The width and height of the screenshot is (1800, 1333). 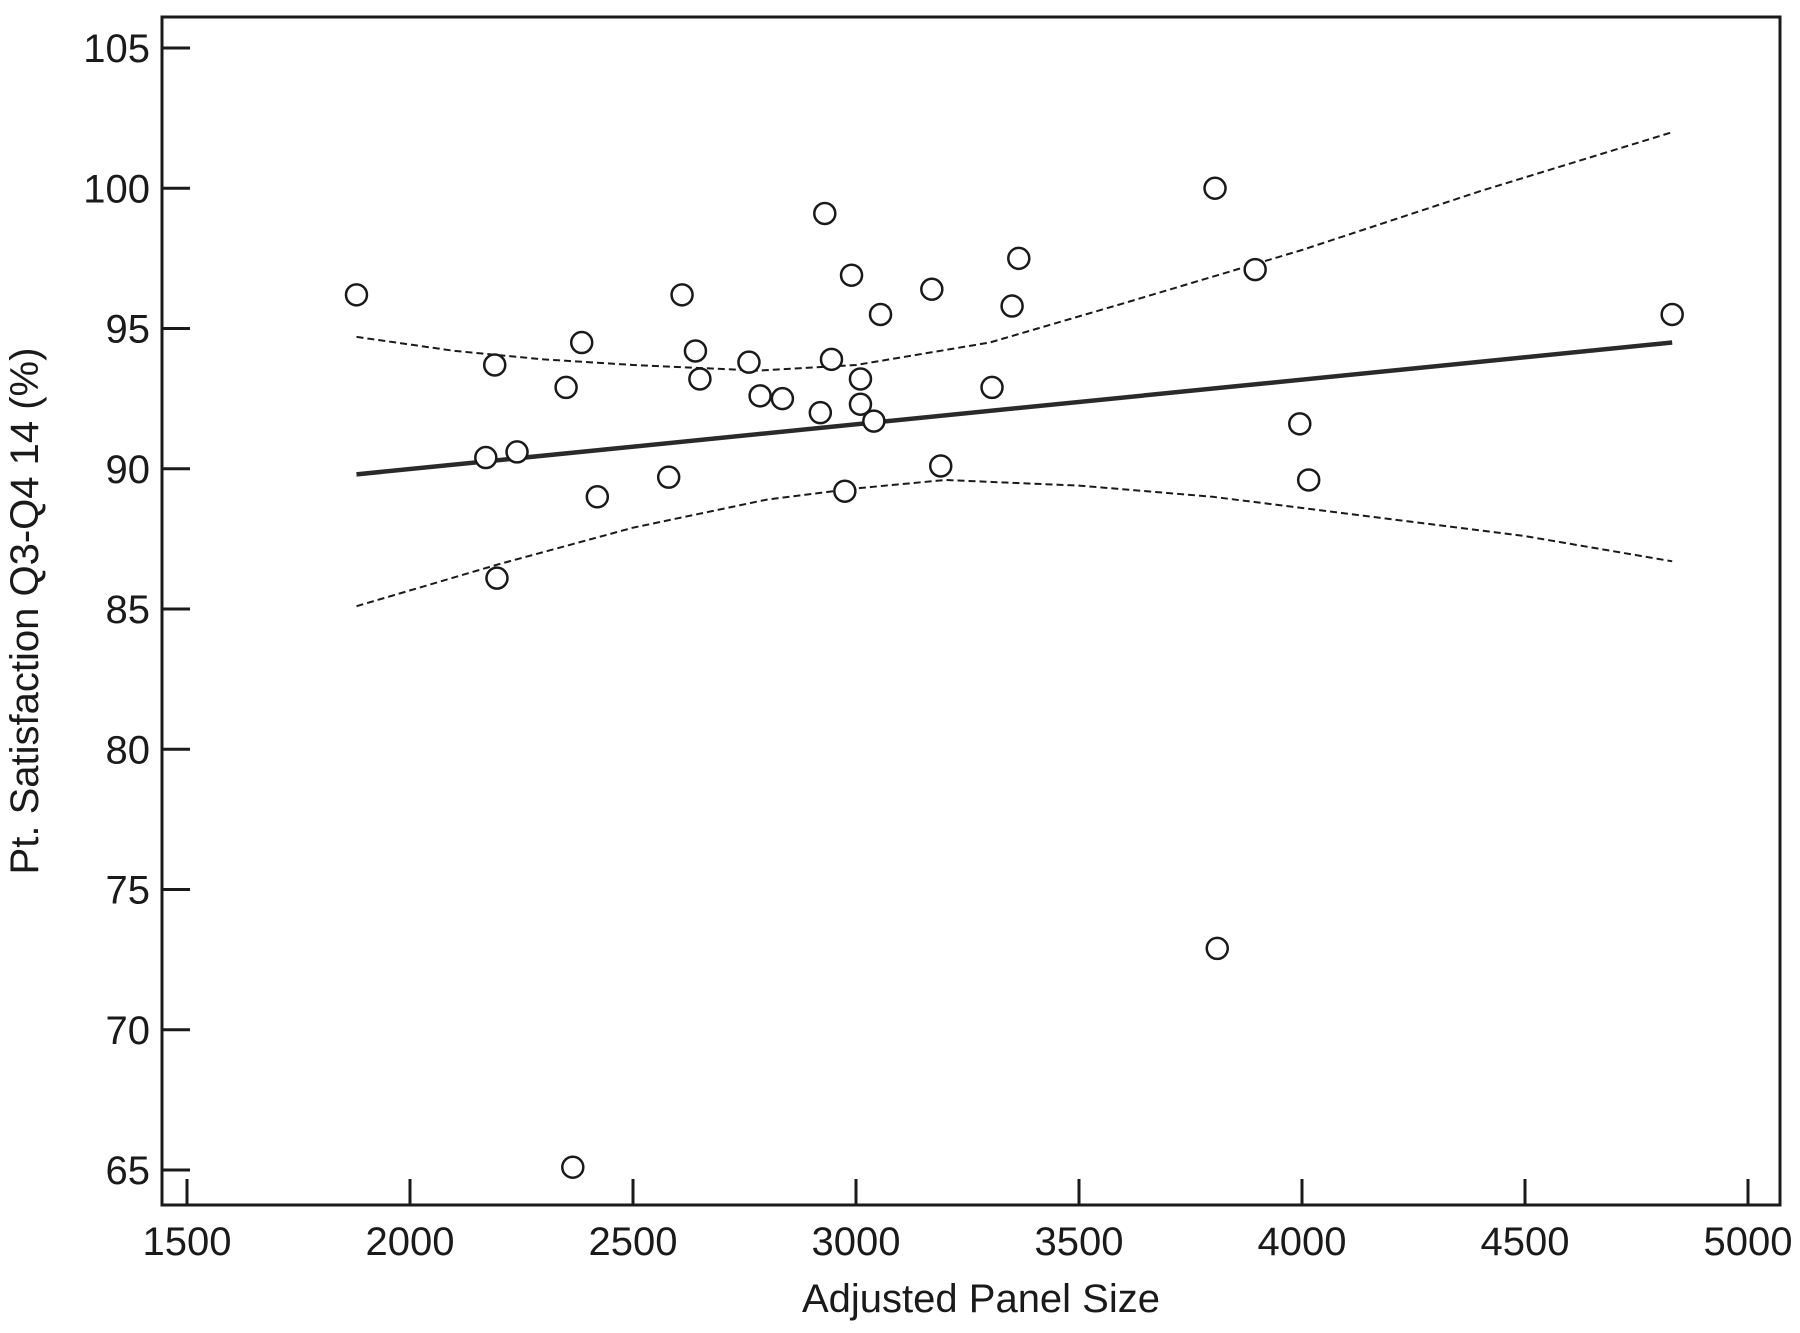 I want to click on x-tick-label: 1500, so click(x=187, y=1242).